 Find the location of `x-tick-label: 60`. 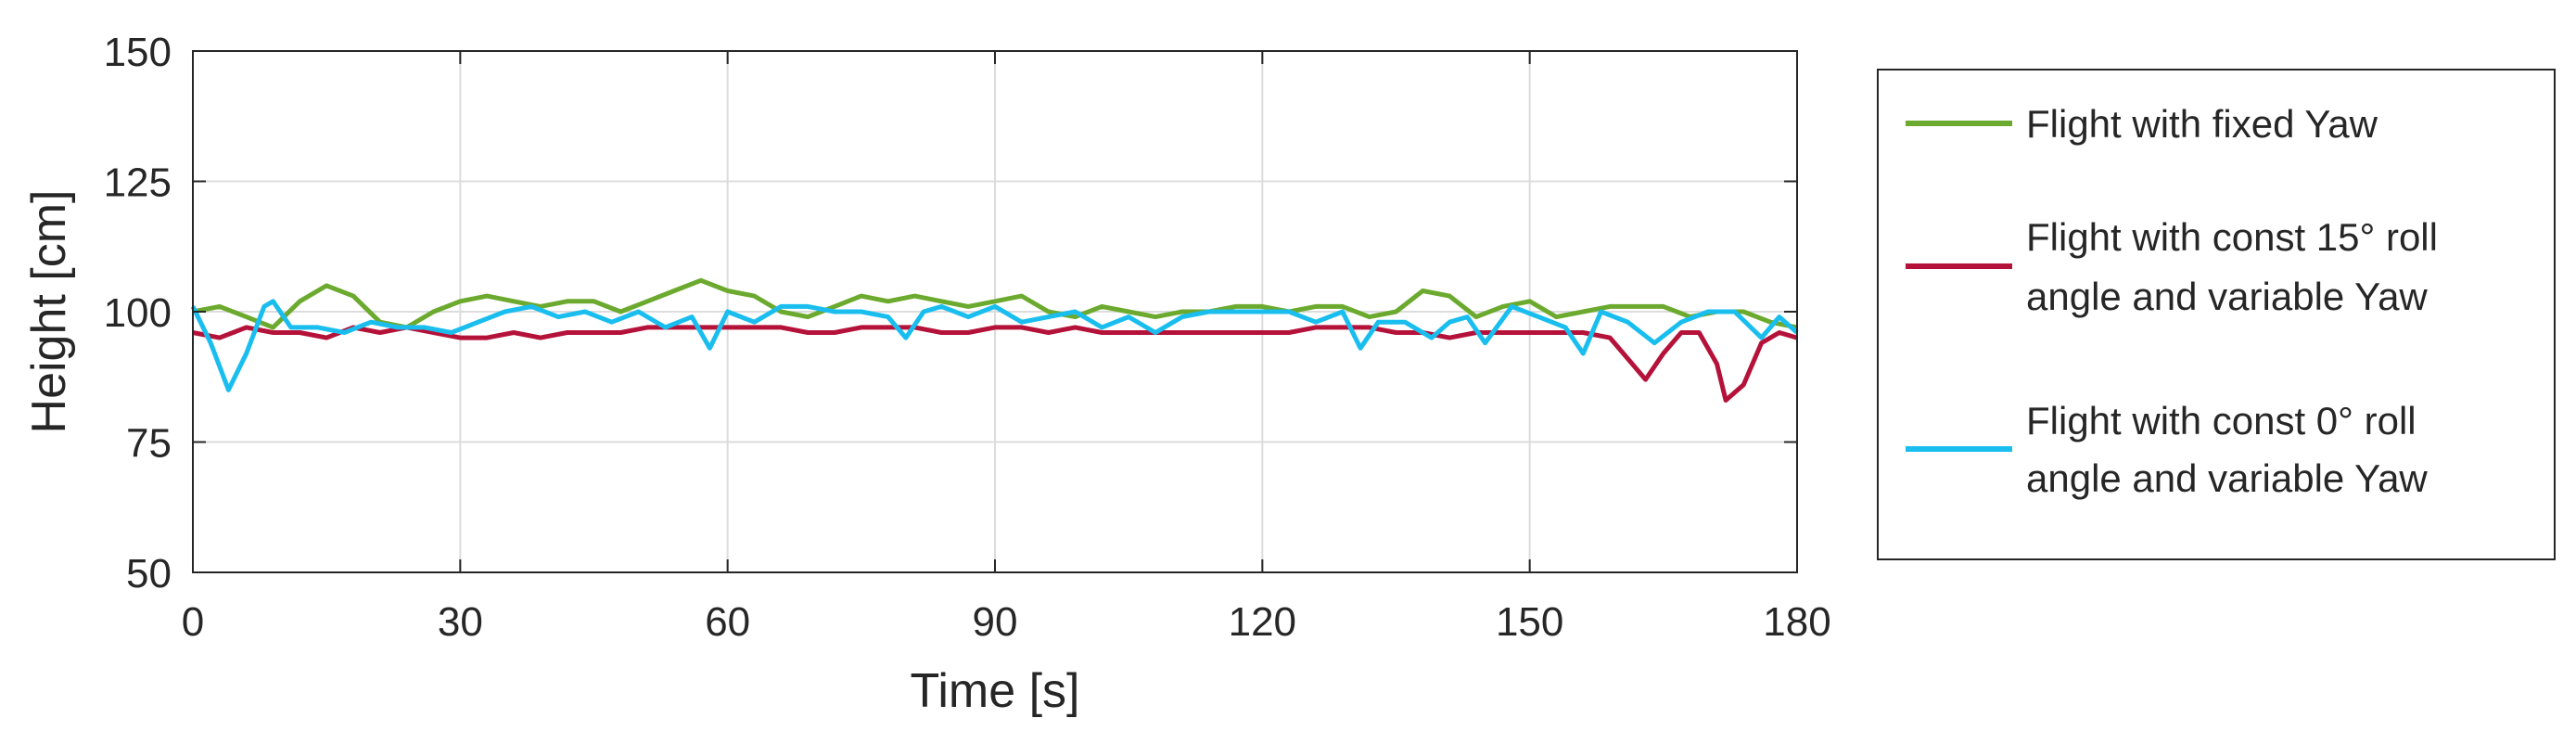

x-tick-label: 60 is located at coordinates (727, 622).